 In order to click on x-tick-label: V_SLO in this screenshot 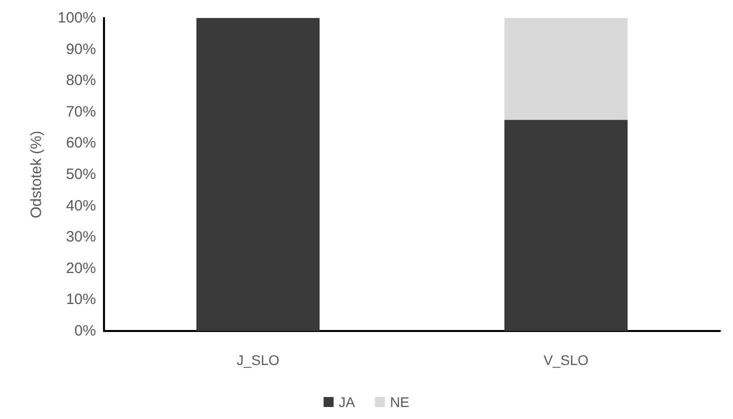, I will do `click(566, 360)`.